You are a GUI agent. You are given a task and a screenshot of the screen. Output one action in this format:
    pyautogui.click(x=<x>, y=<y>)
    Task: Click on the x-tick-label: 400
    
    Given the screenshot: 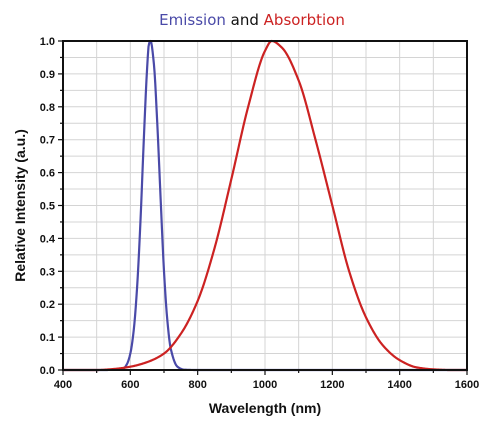 What is the action you would take?
    pyautogui.click(x=63, y=385)
    